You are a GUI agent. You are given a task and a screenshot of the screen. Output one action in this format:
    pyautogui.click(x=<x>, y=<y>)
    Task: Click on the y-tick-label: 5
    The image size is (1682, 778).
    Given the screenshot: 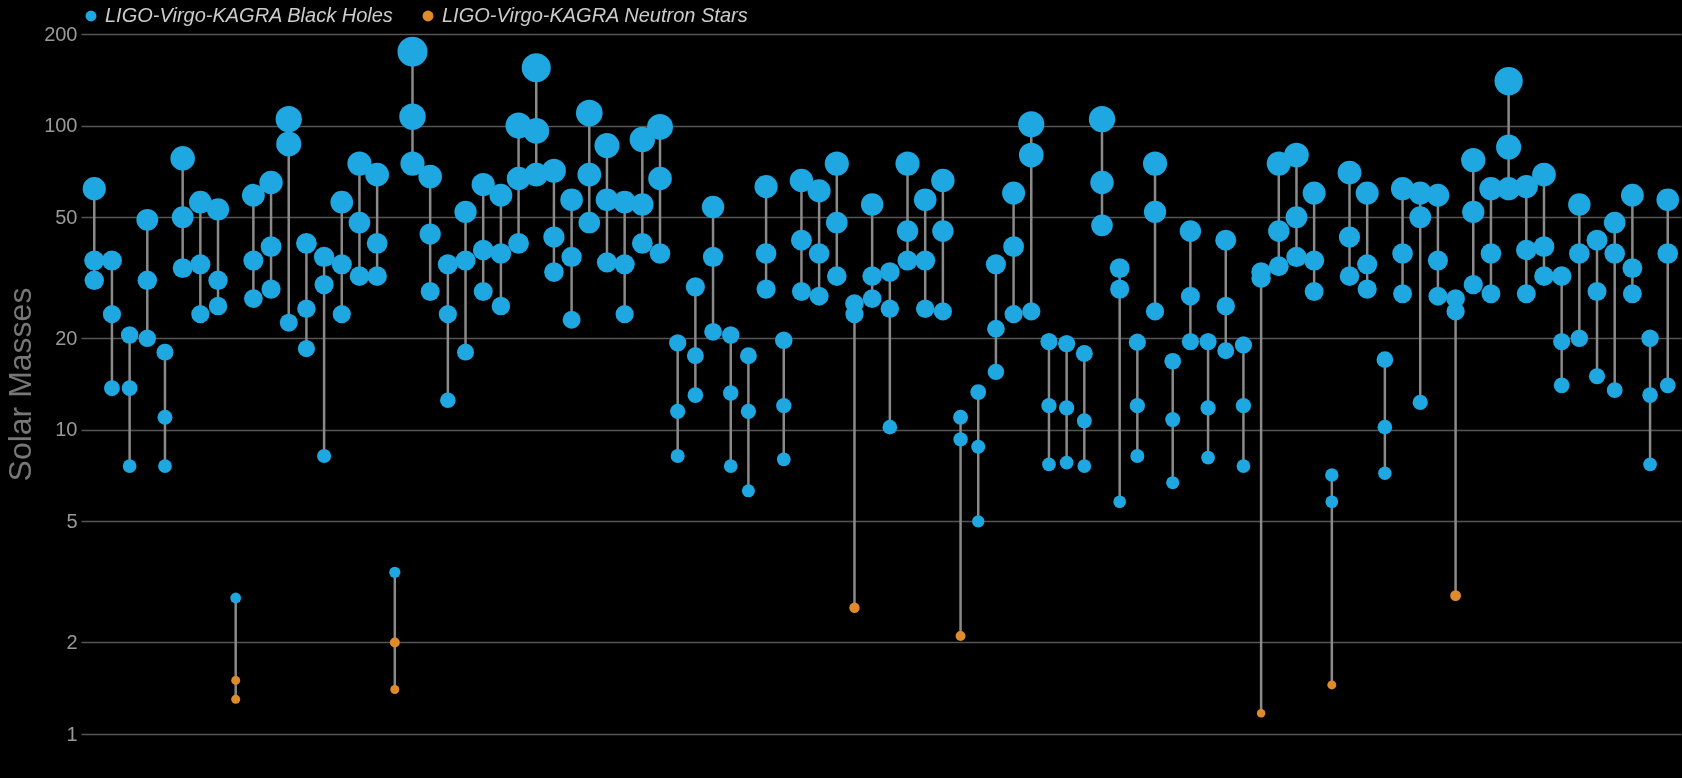 What is the action you would take?
    pyautogui.click(x=72, y=520)
    